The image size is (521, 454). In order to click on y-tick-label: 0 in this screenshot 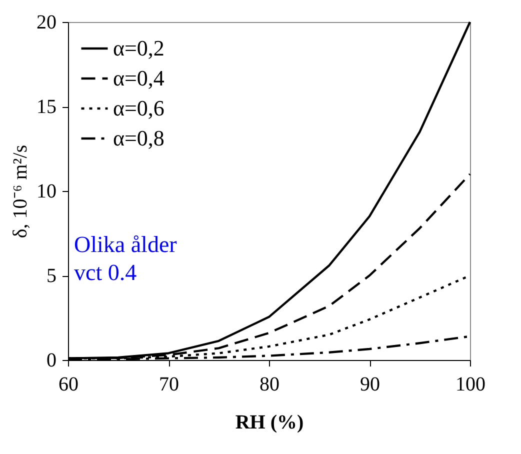, I will do `click(51, 361)`.